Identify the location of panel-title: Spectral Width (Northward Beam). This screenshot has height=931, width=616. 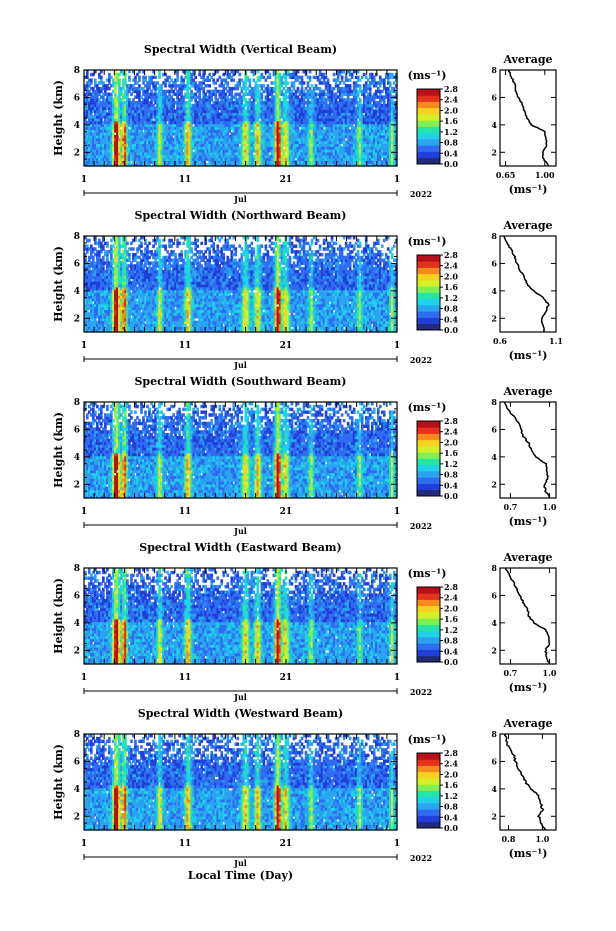
(241, 215).